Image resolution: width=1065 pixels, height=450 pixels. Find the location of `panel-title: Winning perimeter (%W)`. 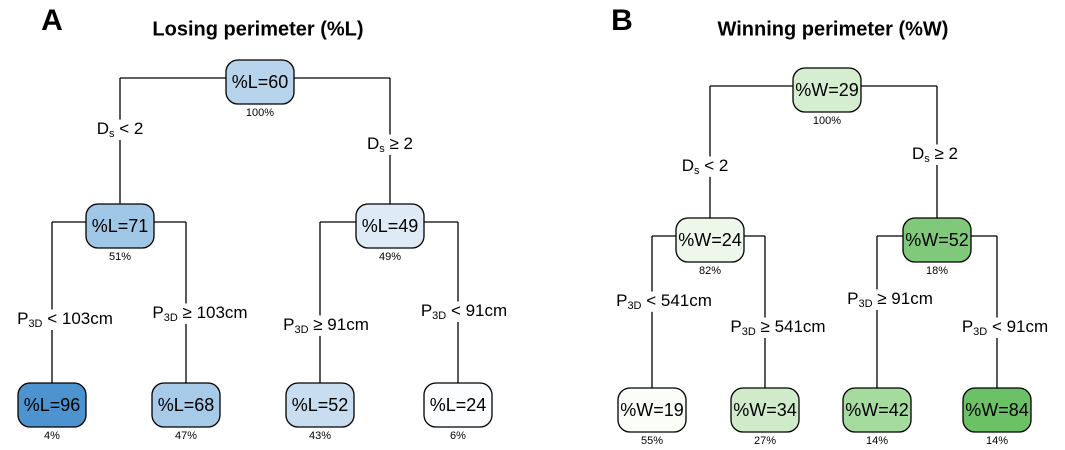

panel-title: Winning perimeter (%W) is located at coordinates (833, 29).